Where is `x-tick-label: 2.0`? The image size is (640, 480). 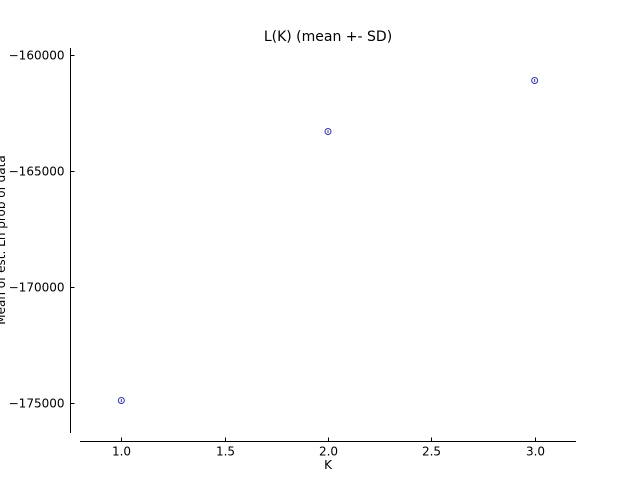
x-tick-label: 2.0 is located at coordinates (328, 452).